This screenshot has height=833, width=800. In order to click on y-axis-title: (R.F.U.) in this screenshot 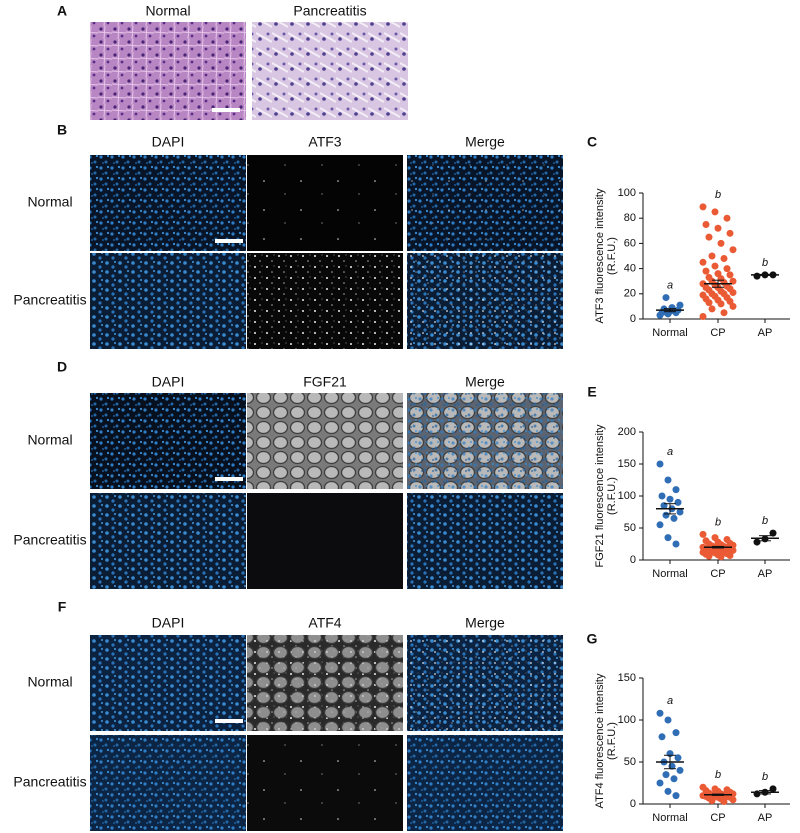, I will do `click(612, 256)`.